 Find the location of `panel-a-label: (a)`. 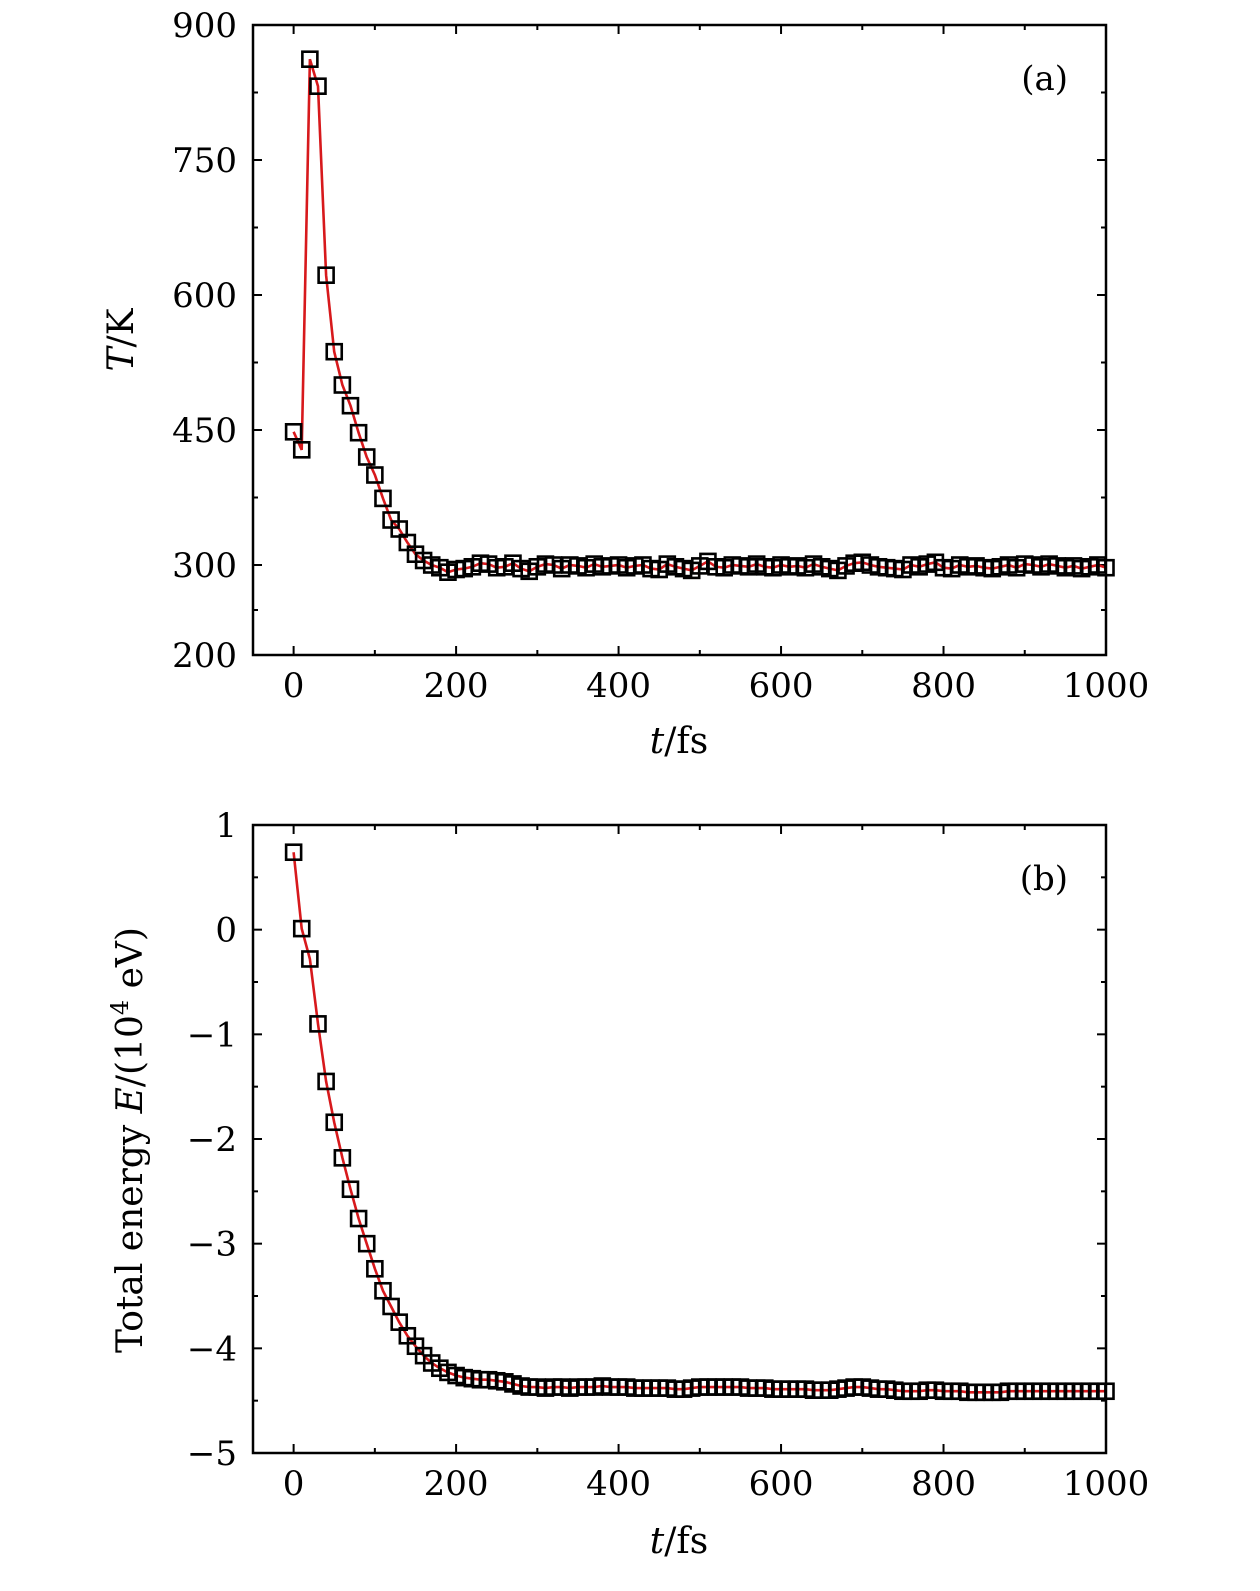

panel-a-label: (a) is located at coordinates (1044, 79).